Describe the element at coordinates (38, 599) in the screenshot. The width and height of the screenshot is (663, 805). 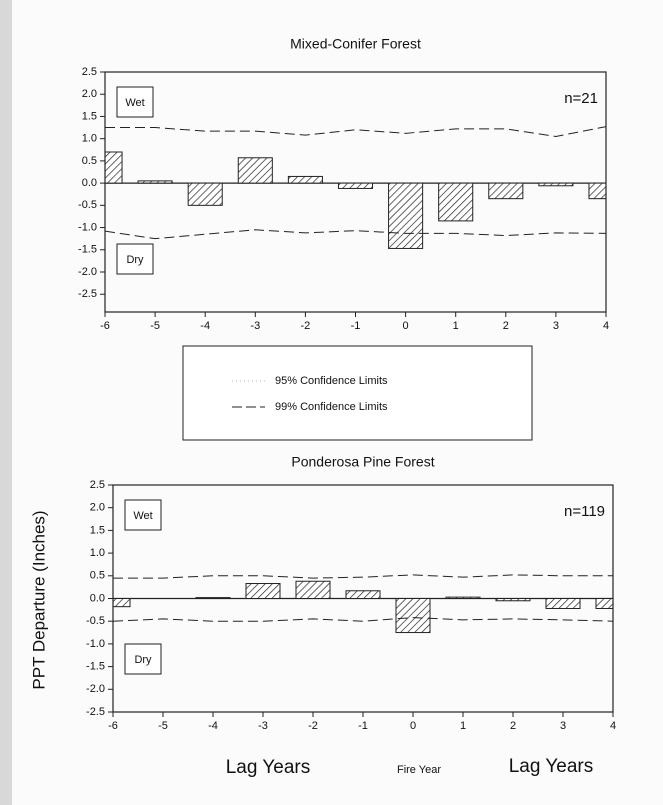
I see `y-axis-label: PPT Departure (Inches)` at that location.